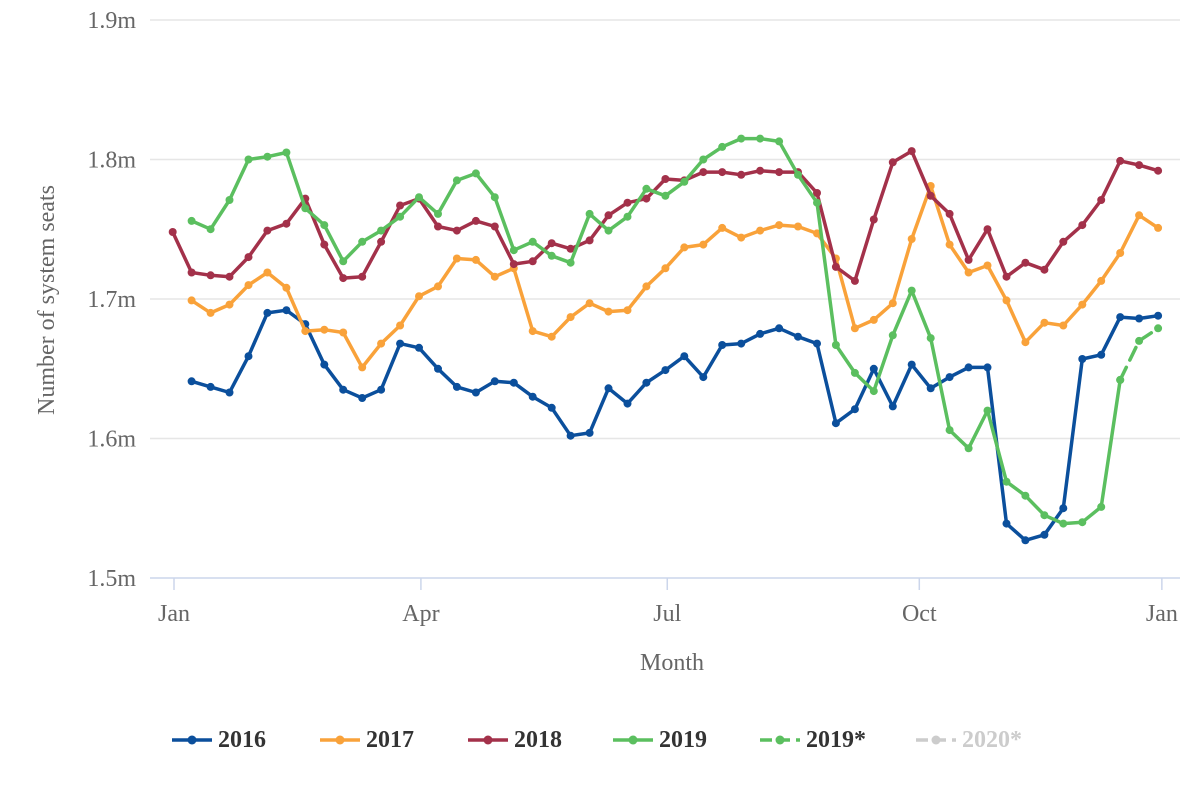 The image size is (1200, 800). What do you see at coordinates (968, 740) in the screenshot?
I see `legend-item-2020-projected: 2020*` at bounding box center [968, 740].